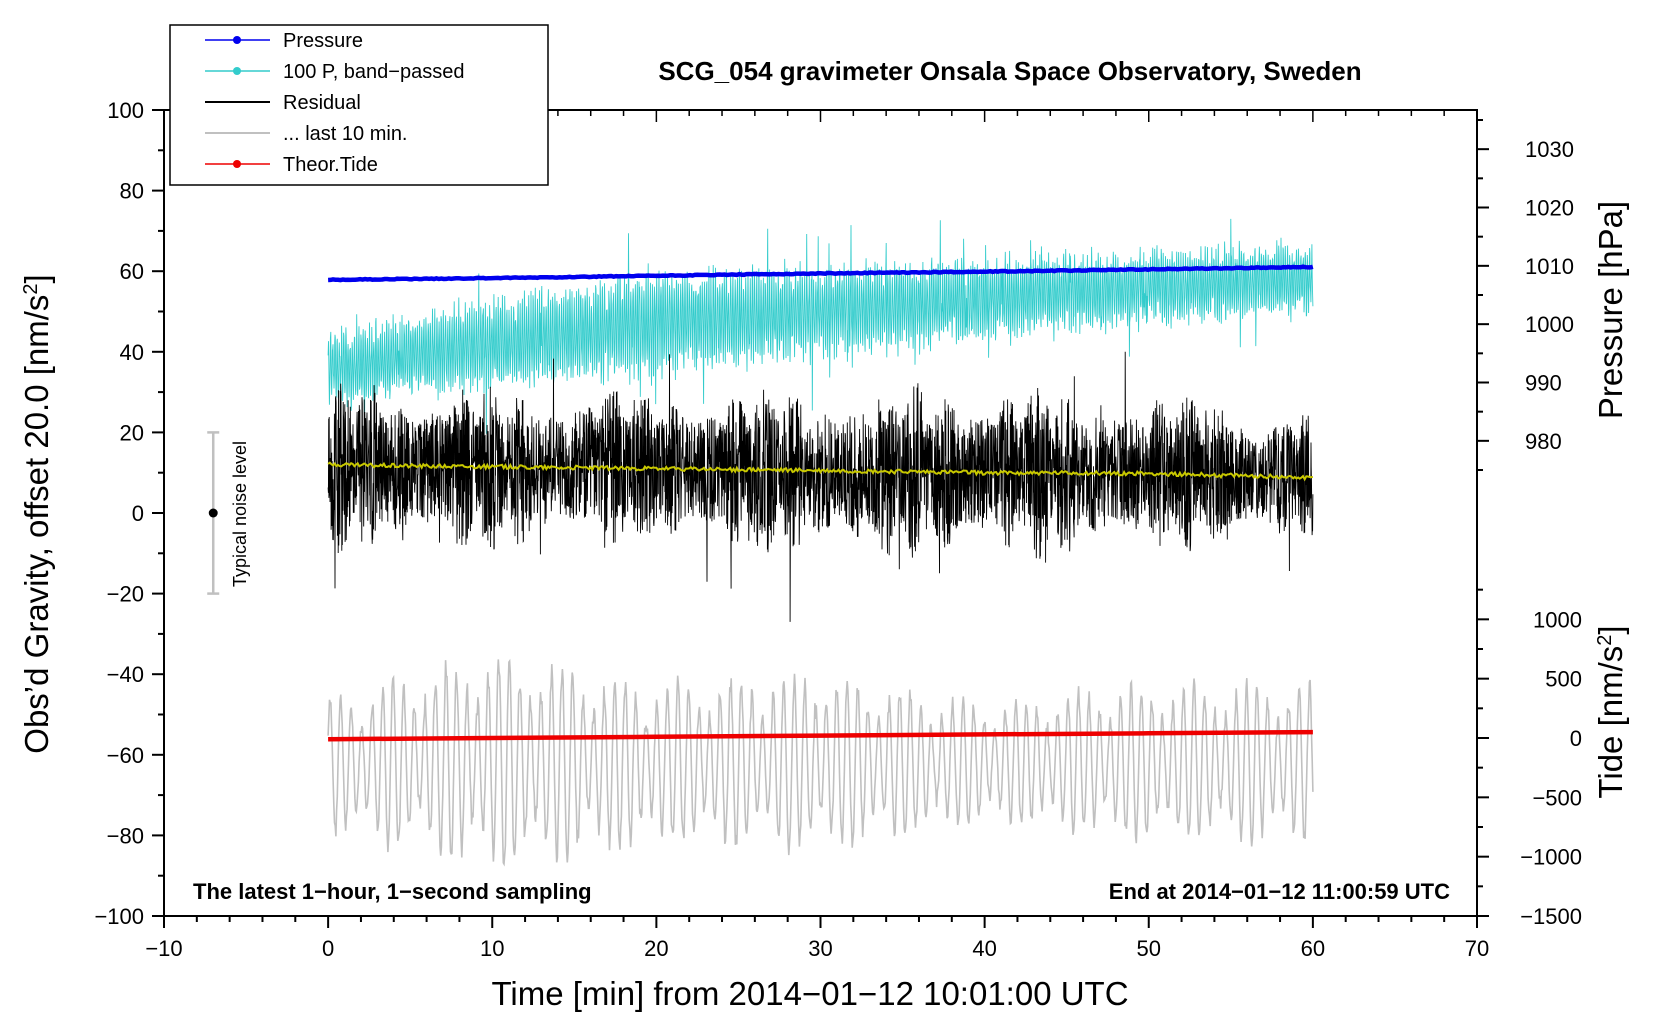 The image size is (1660, 1020). Describe the element at coordinates (1549, 266) in the screenshot. I see `pressure-tick-label: 1010` at that location.